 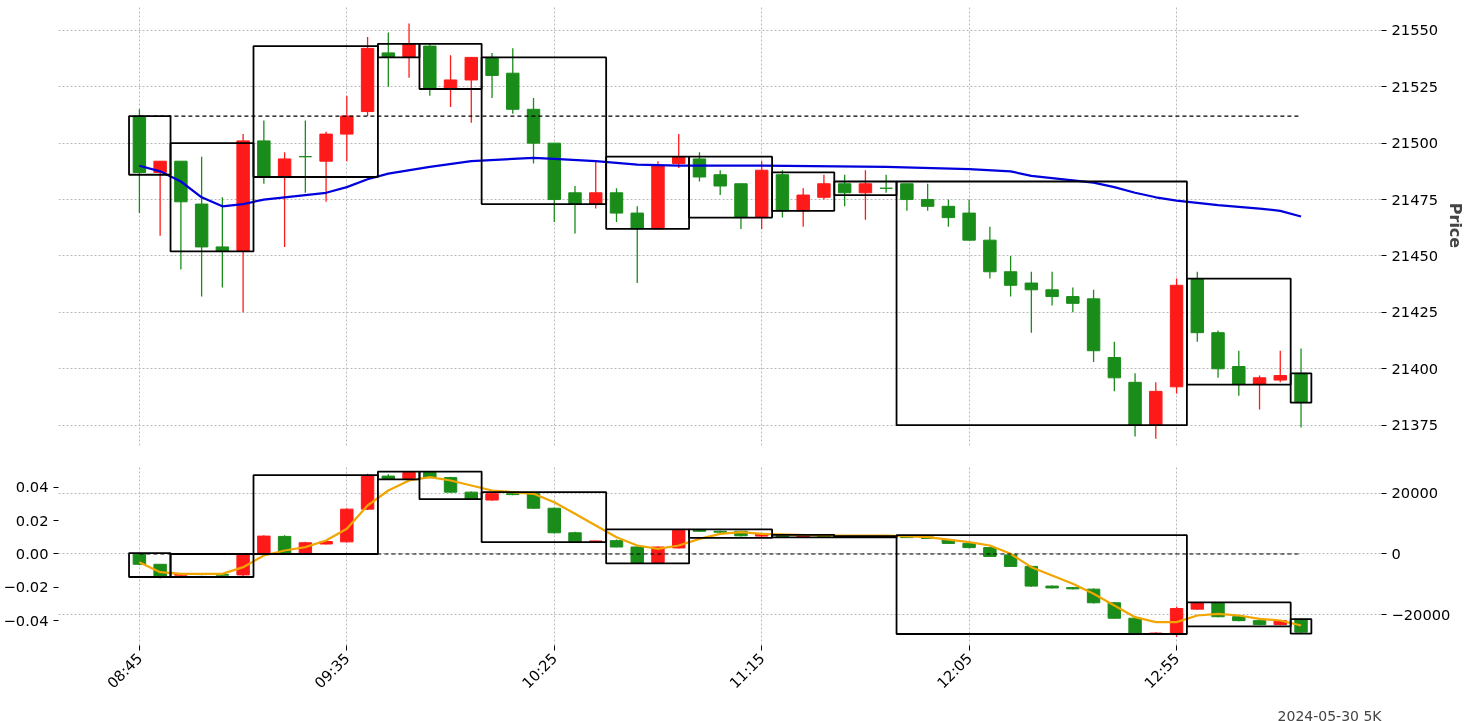 What do you see at coordinates (32, 520) in the screenshot?
I see `y-tick-label: 0.02` at bounding box center [32, 520].